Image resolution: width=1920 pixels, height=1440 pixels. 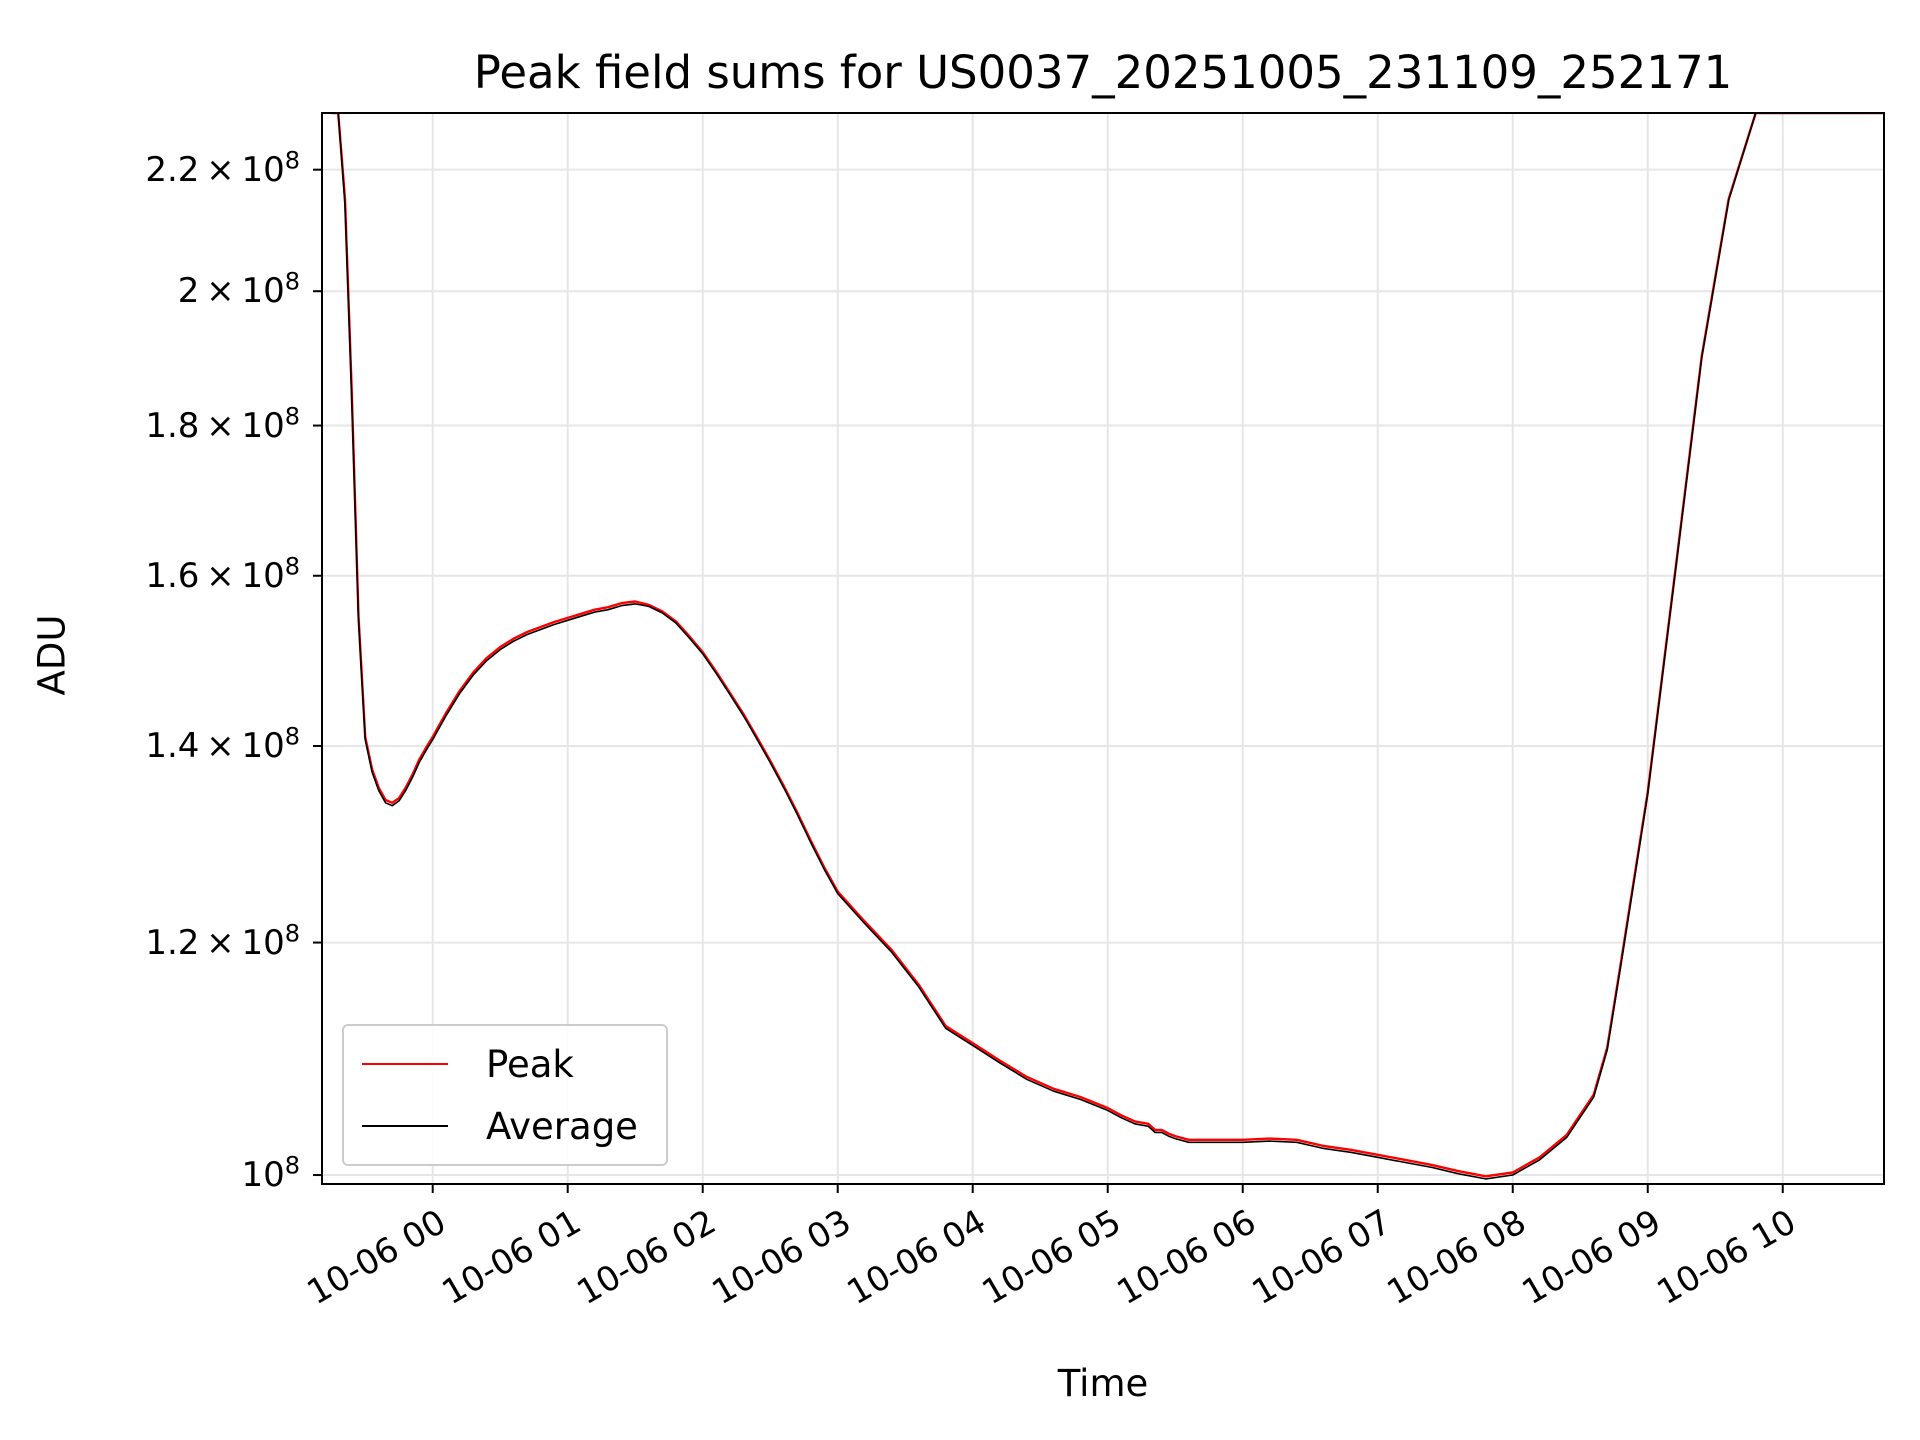 I want to click on y-tick-label: 2.2 × 10⁸, so click(x=222, y=169).